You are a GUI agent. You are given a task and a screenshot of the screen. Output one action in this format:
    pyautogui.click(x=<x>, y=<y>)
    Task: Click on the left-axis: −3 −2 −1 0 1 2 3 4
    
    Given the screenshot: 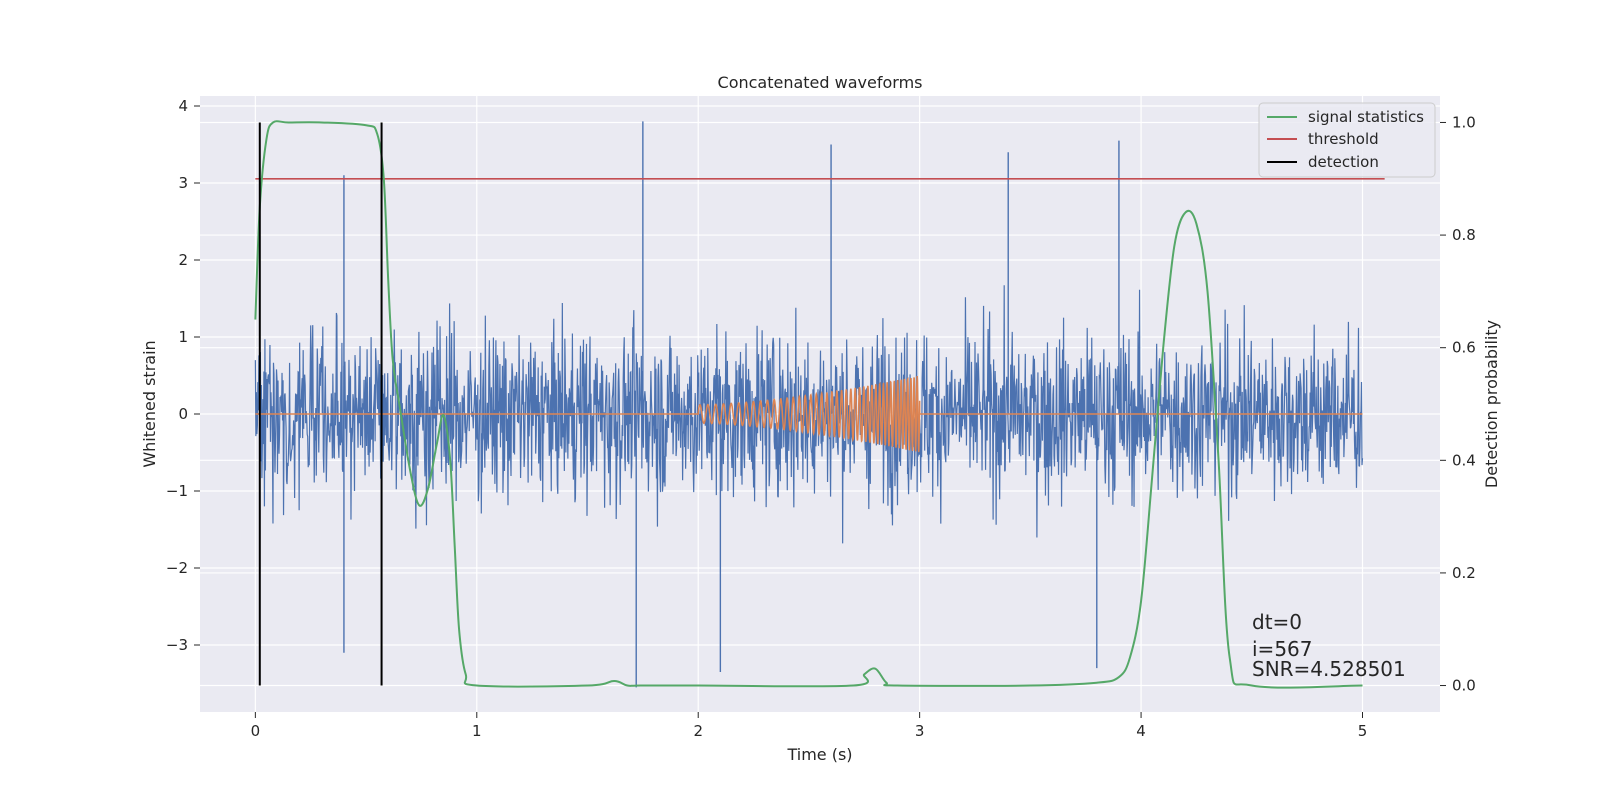 What is the action you would take?
    pyautogui.click(x=183, y=375)
    